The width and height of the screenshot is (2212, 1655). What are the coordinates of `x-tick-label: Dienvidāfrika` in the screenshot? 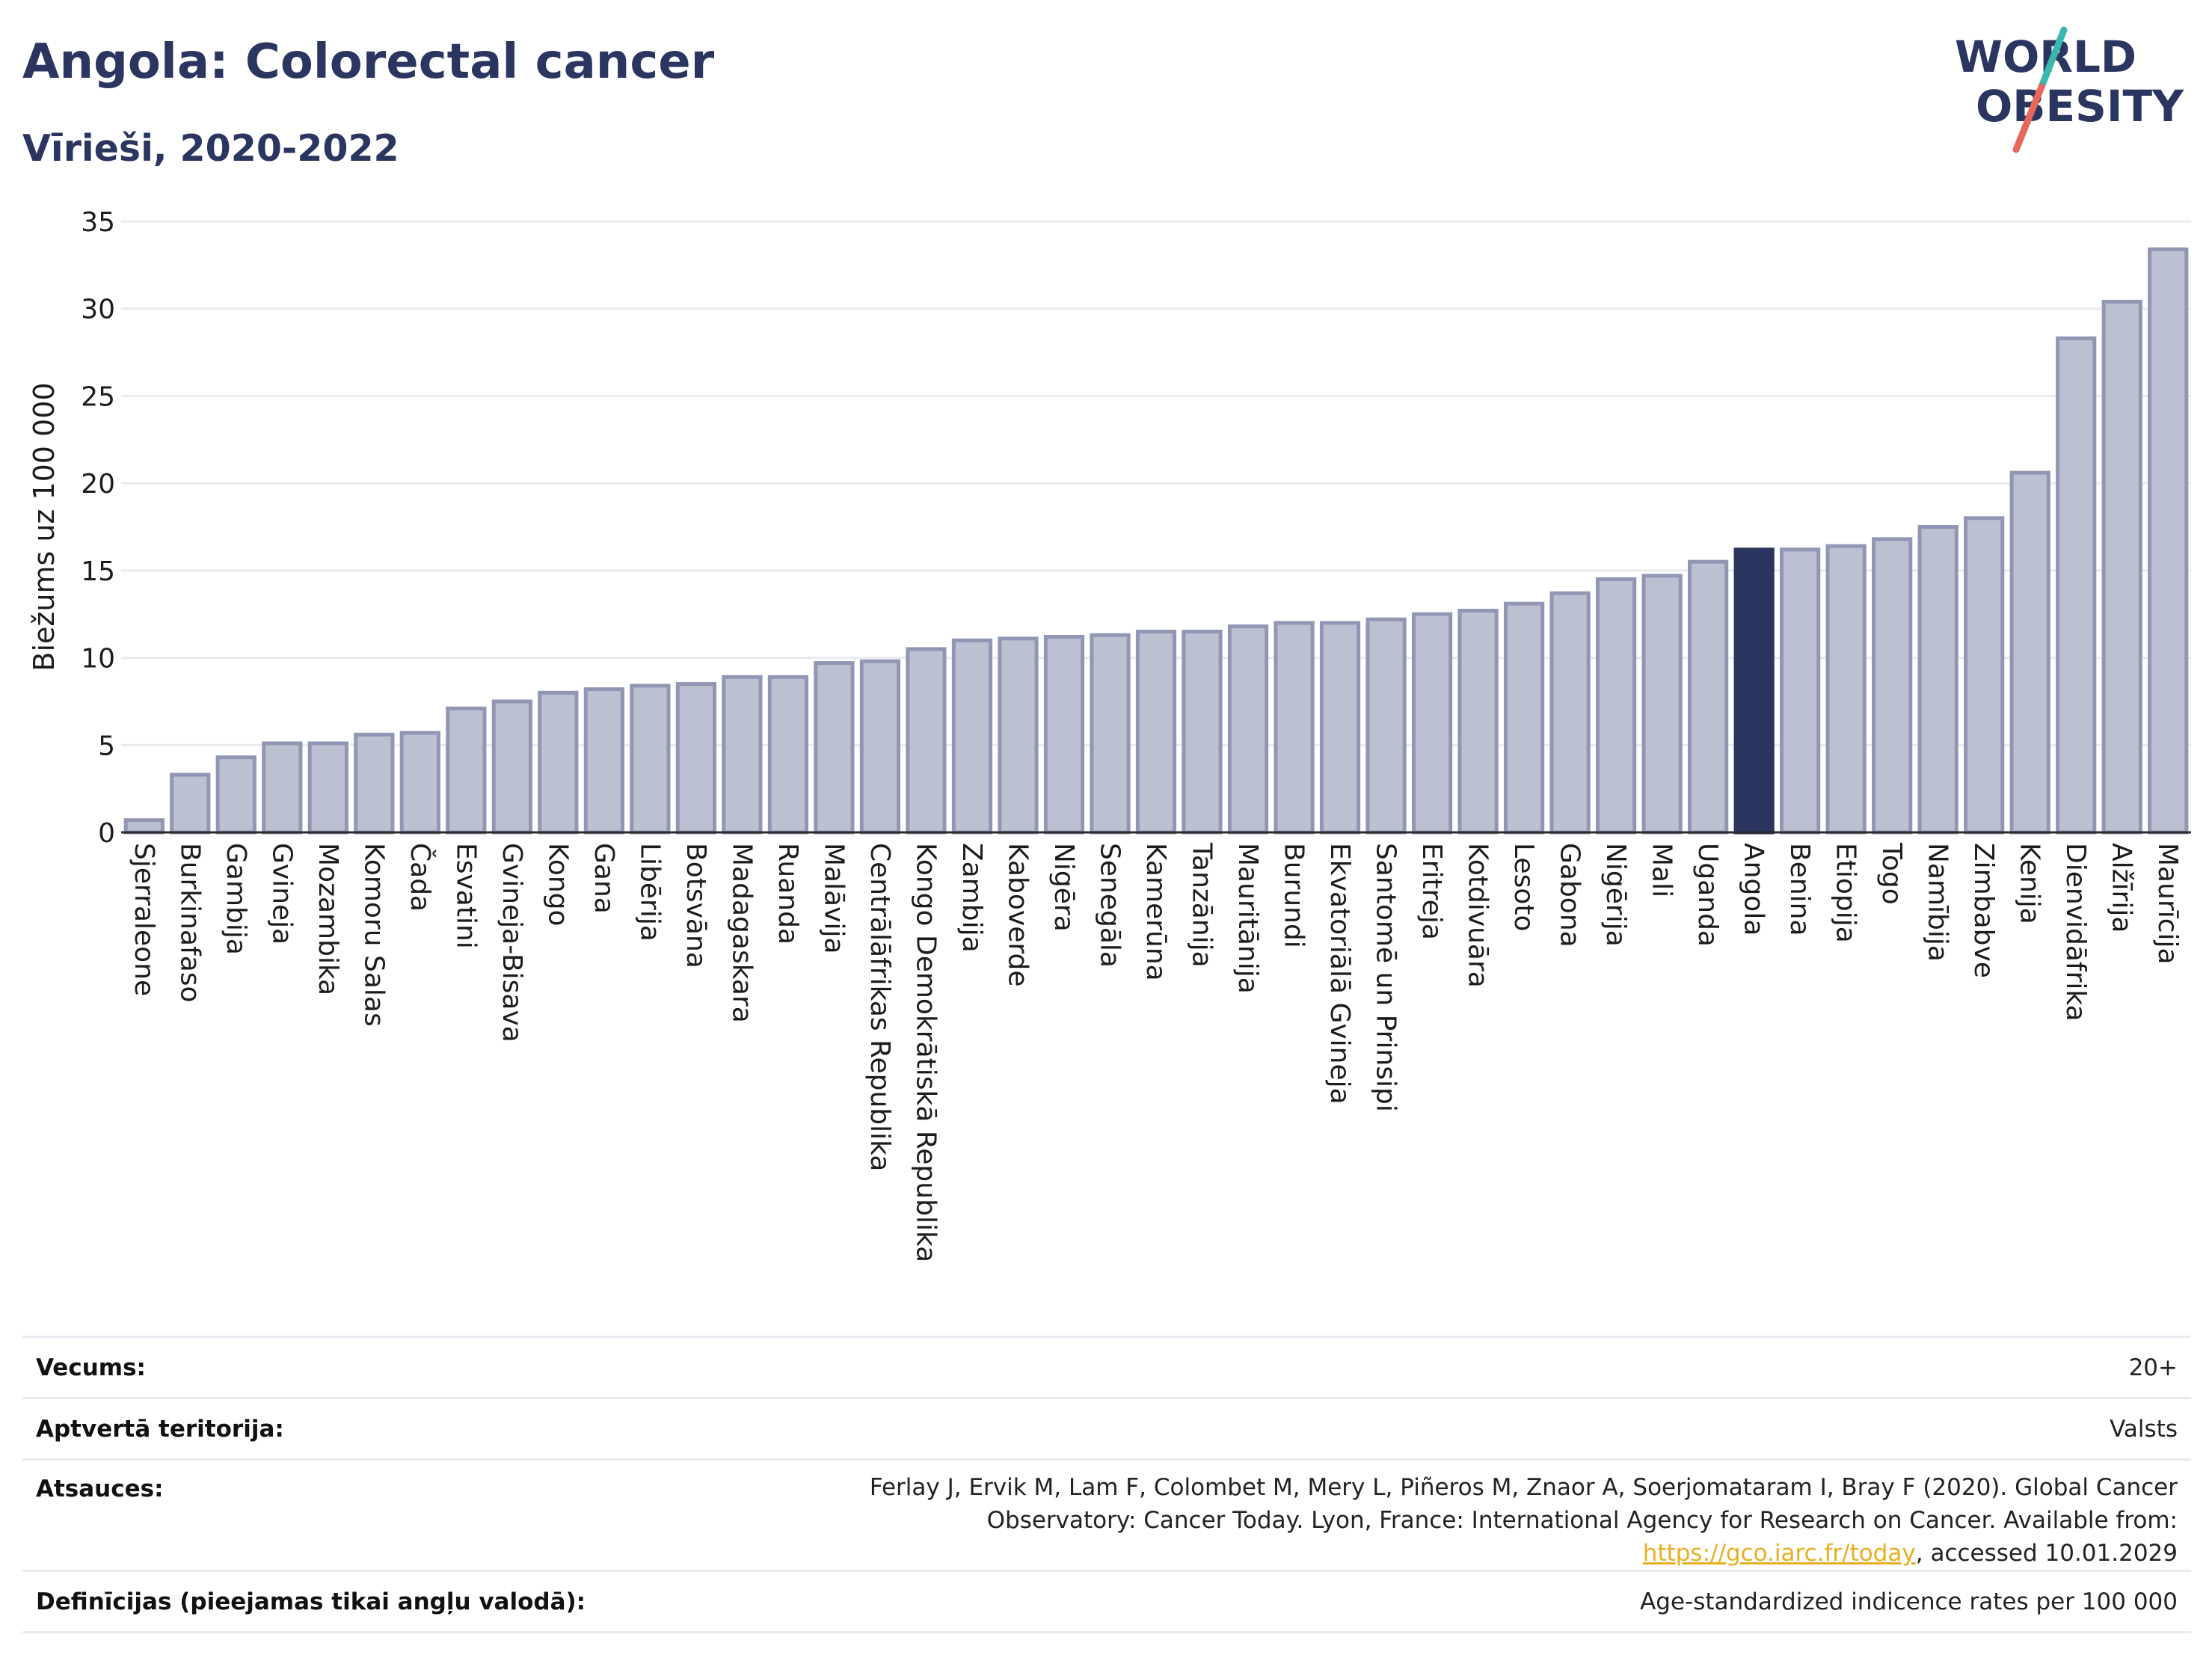 It's located at (2075, 932).